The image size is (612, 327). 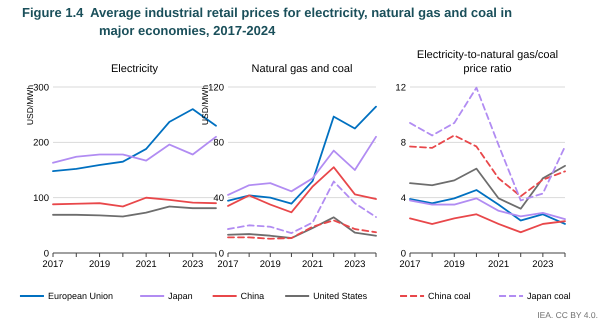 I want to click on legend-label: United States, so click(x=340, y=296).